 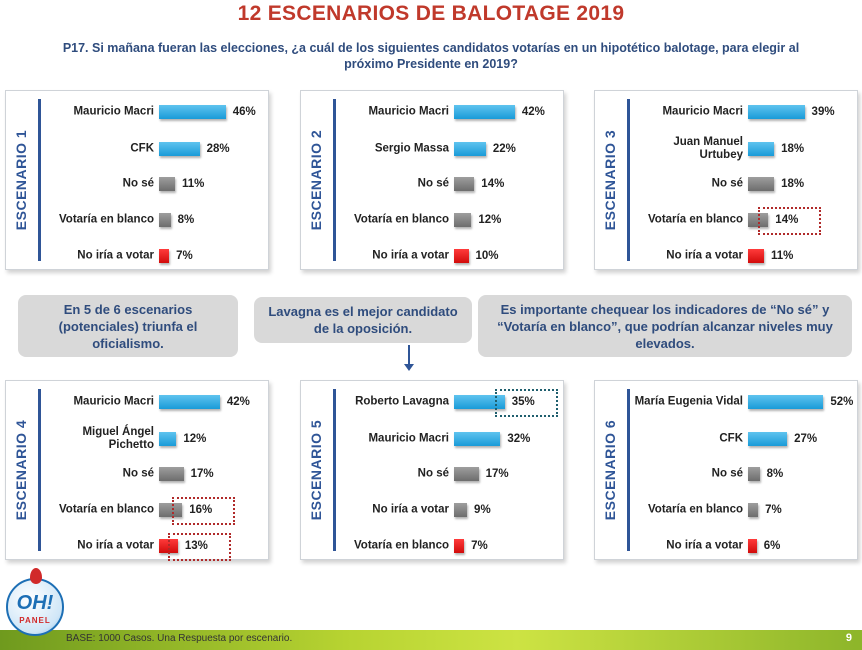 What do you see at coordinates (742, 112) in the screenshot?
I see `bar-row: Mauricio Macri 39%` at bounding box center [742, 112].